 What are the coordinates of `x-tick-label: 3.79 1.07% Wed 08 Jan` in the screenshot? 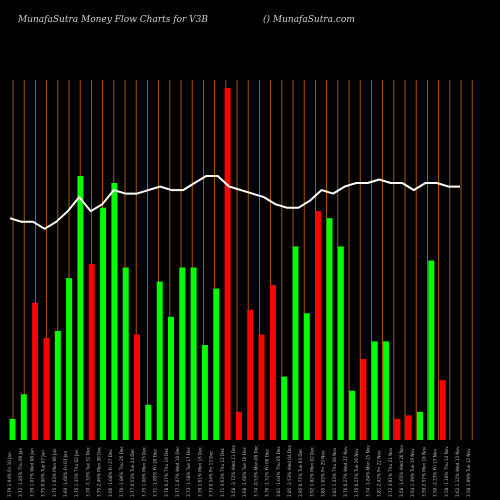 It's located at (31, 472).